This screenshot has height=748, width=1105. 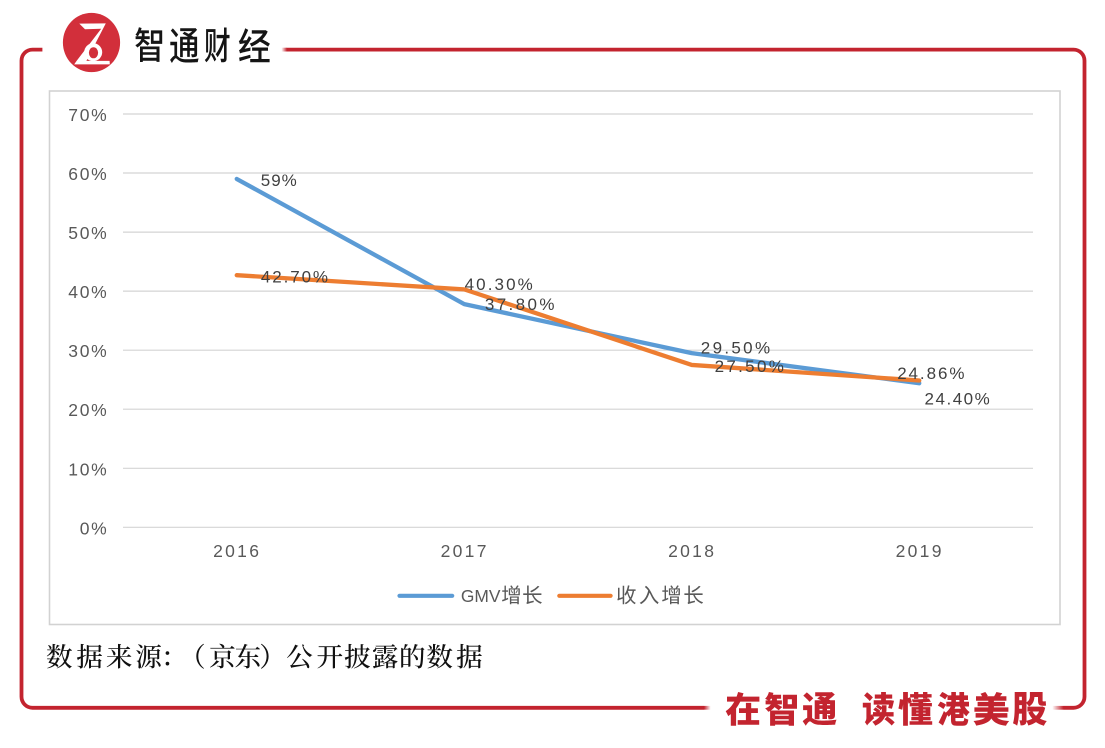 What do you see at coordinates (737, 348) in the screenshot?
I see `svg-text: 29.50%` at bounding box center [737, 348].